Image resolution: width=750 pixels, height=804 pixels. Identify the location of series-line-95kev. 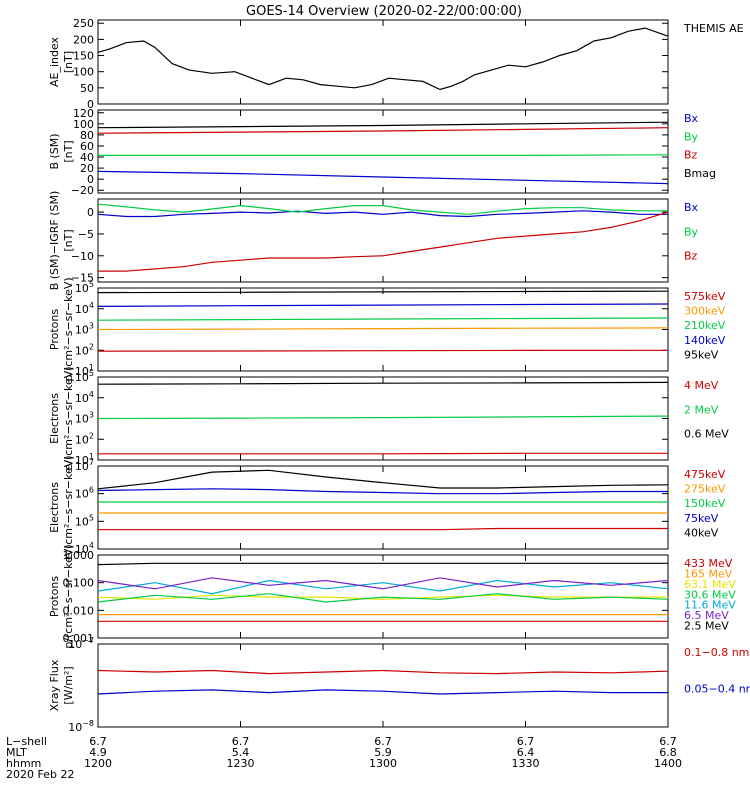
(383, 292).